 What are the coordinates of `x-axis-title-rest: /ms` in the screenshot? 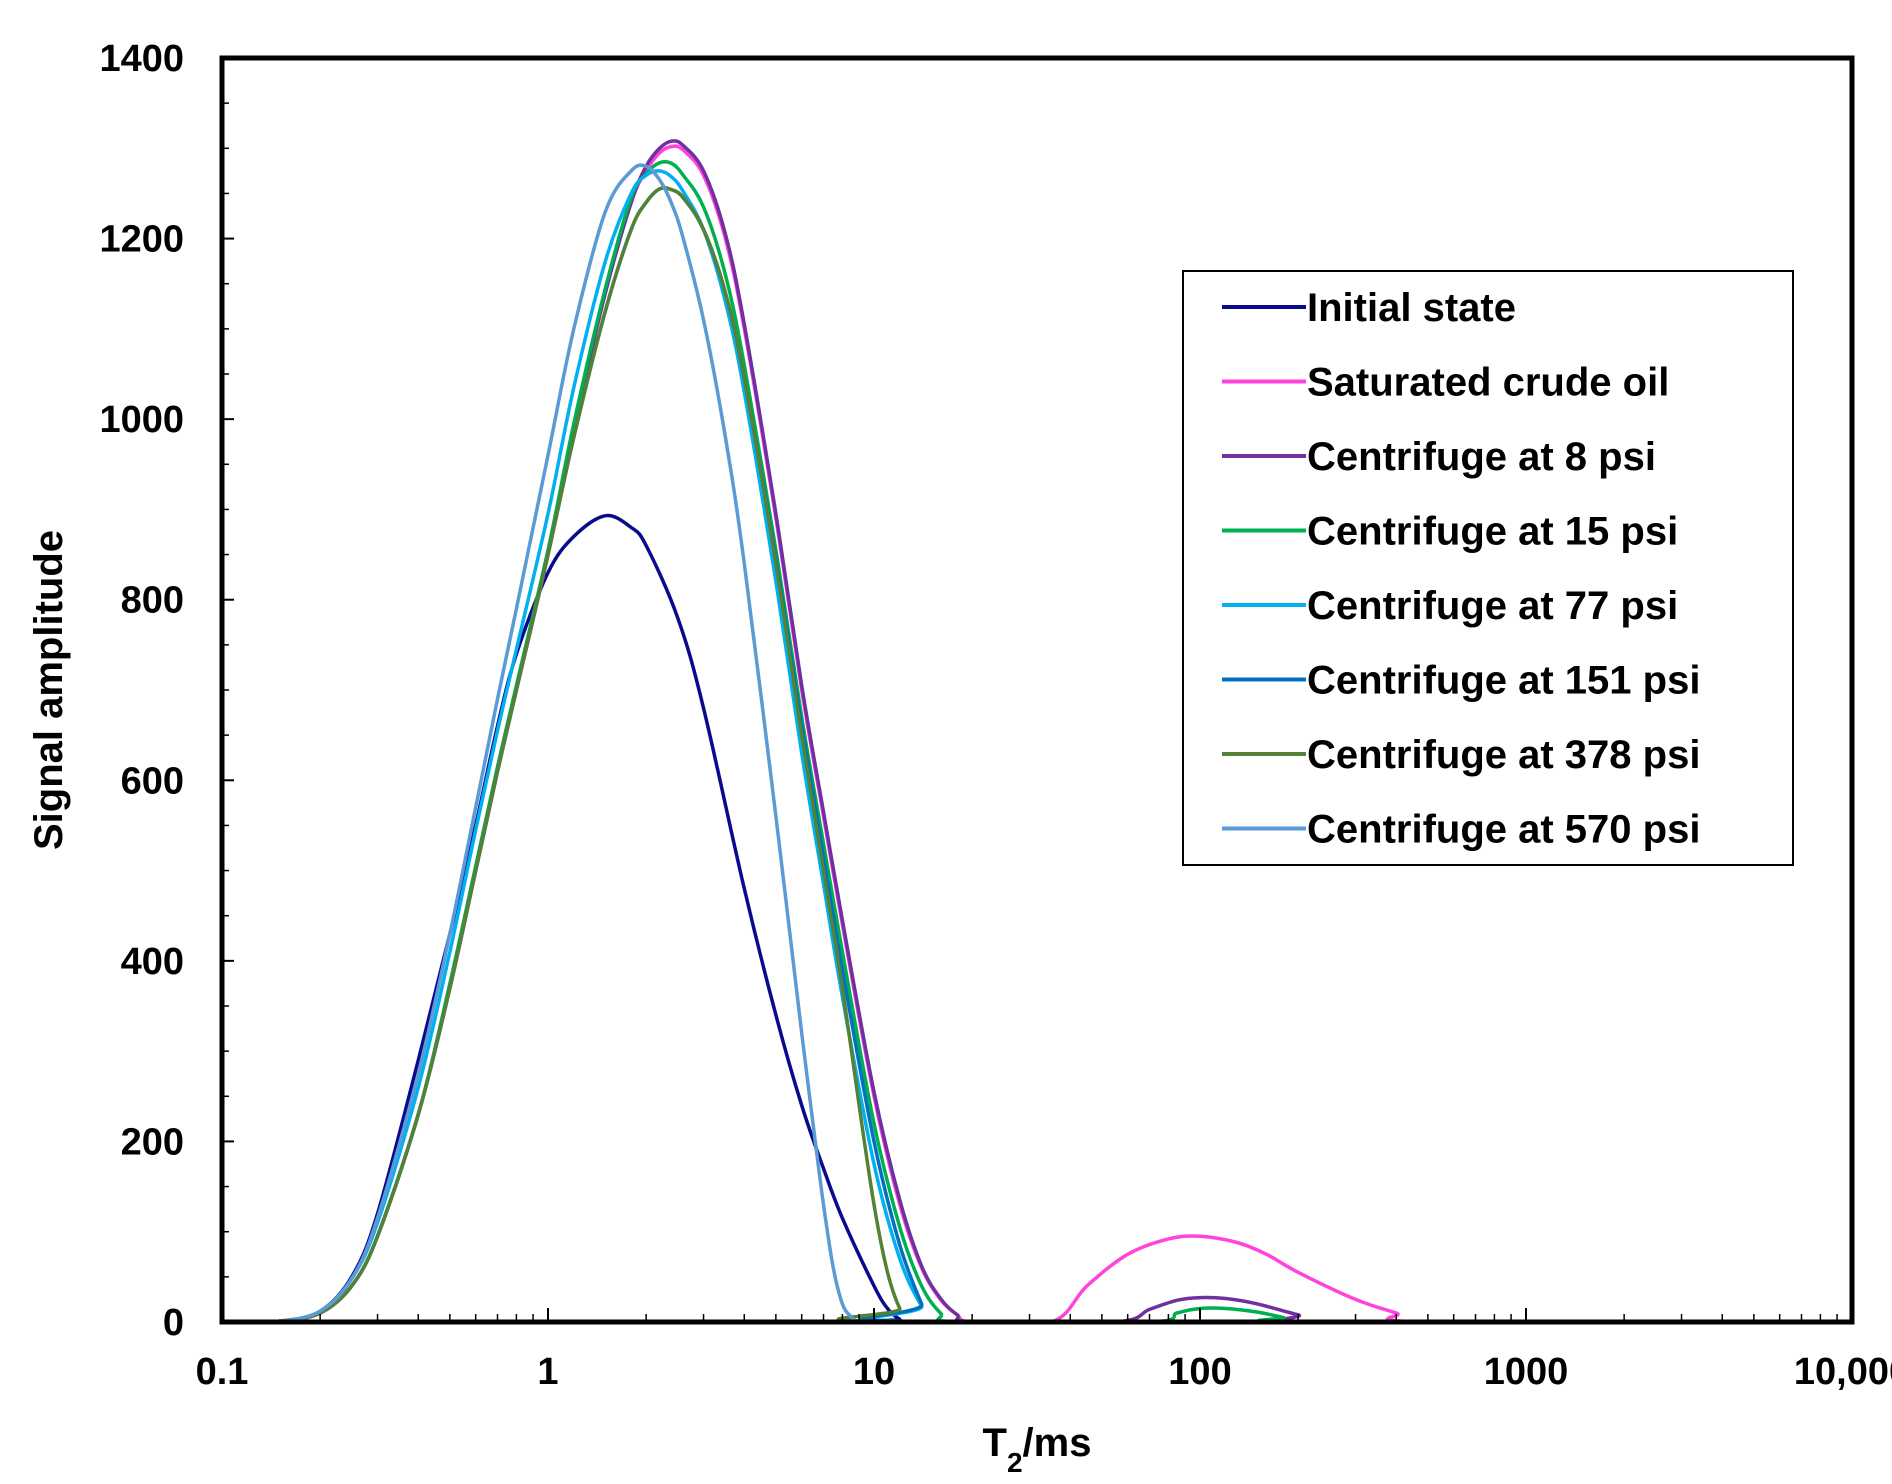 It's located at (1057, 1443).